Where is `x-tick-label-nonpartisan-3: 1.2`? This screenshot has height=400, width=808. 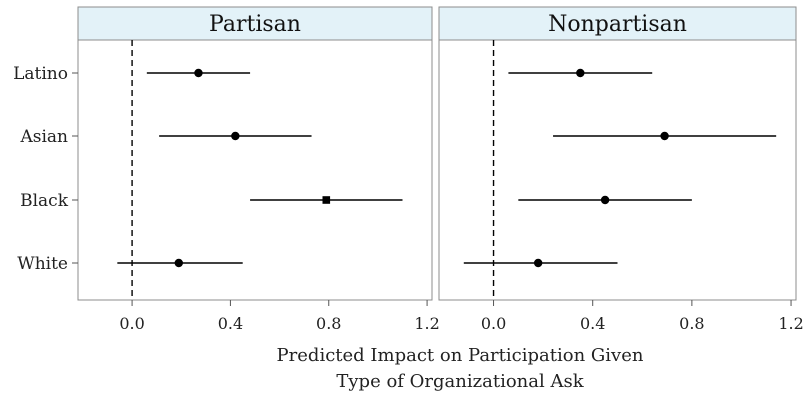 x-tick-label-nonpartisan-3: 1.2 is located at coordinates (790, 323).